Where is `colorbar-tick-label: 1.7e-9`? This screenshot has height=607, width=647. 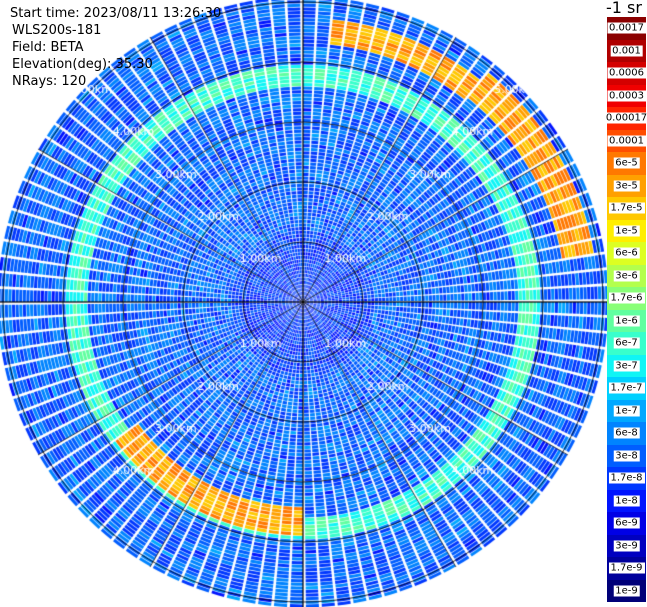 colorbar-tick-label: 1.7e-9 is located at coordinates (626, 568).